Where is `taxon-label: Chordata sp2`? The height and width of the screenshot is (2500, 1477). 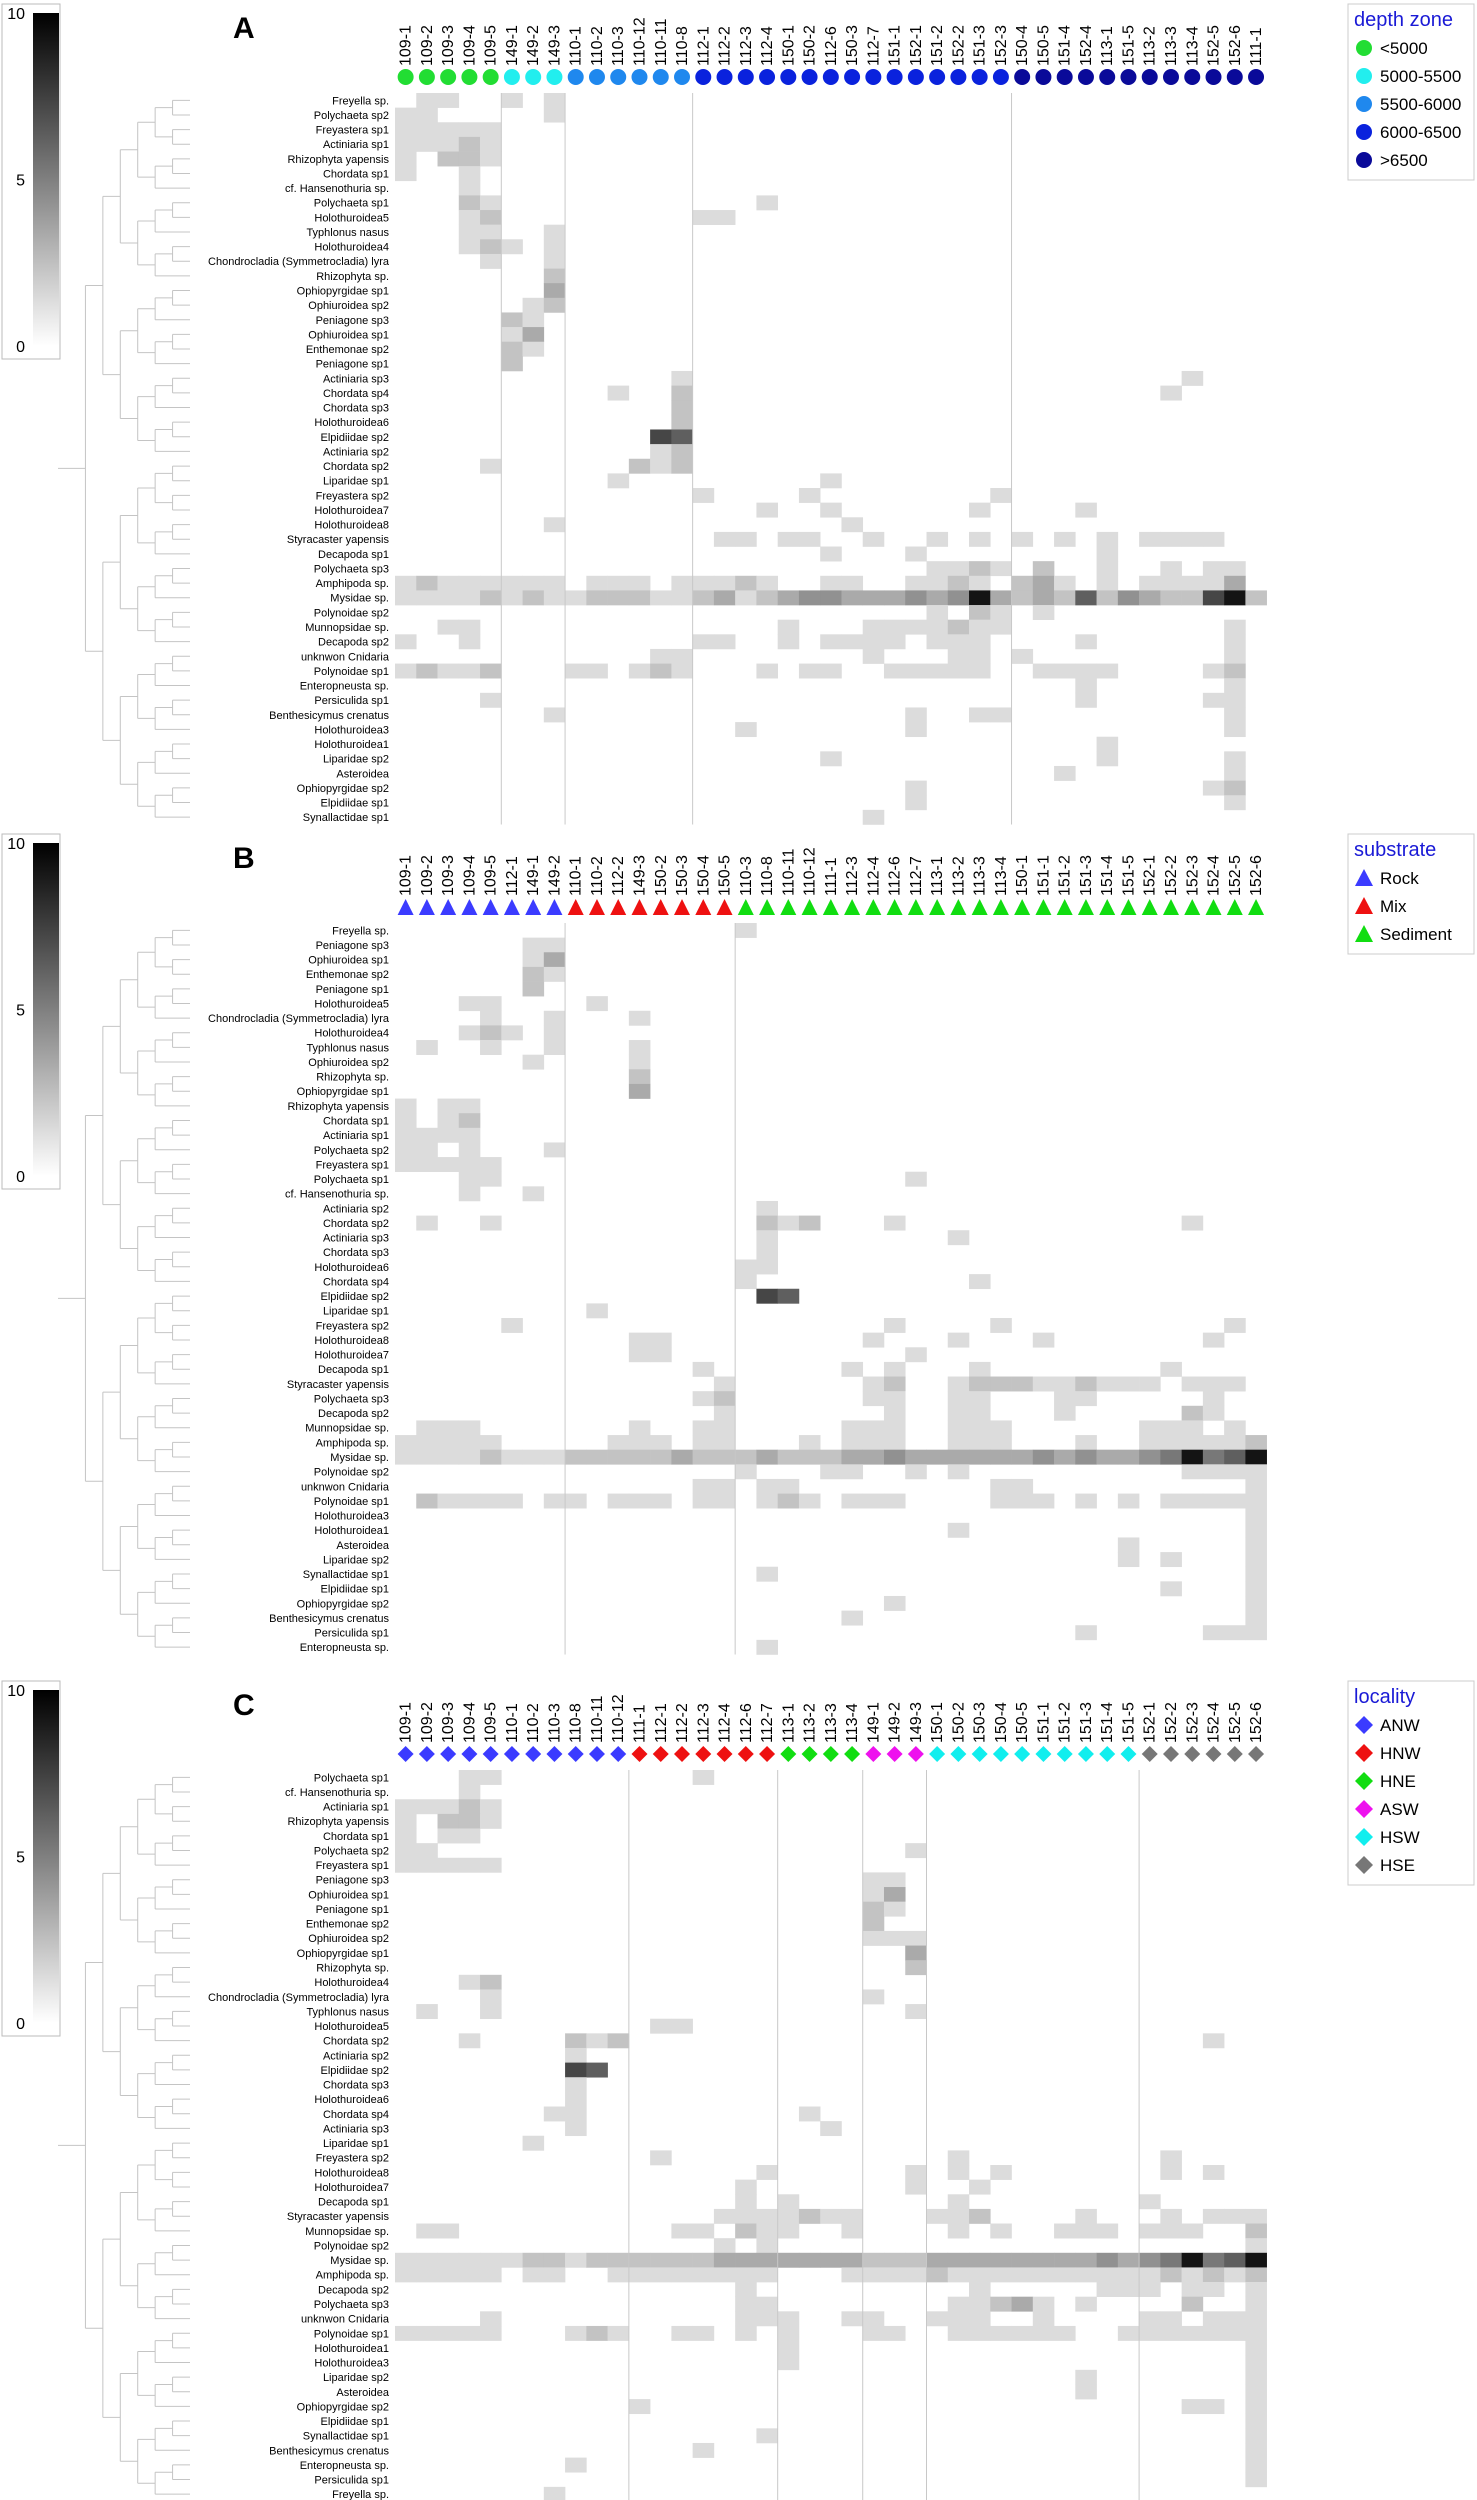
taxon-label: Chordata sp2 is located at coordinates (356, 2042).